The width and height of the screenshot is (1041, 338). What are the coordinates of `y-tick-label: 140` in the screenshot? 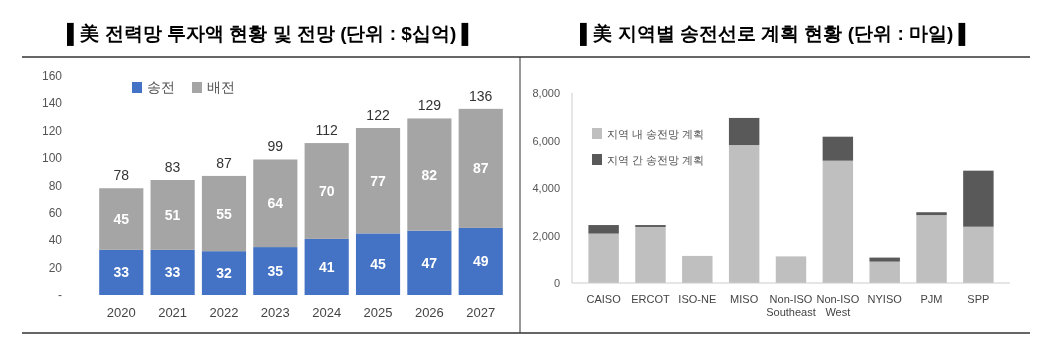 It's located at (52, 103).